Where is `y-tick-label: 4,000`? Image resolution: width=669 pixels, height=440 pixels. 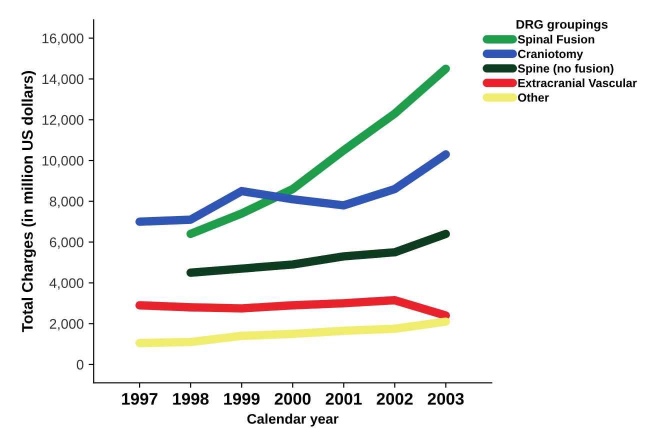 y-tick-label: 4,000 is located at coordinates (67, 284).